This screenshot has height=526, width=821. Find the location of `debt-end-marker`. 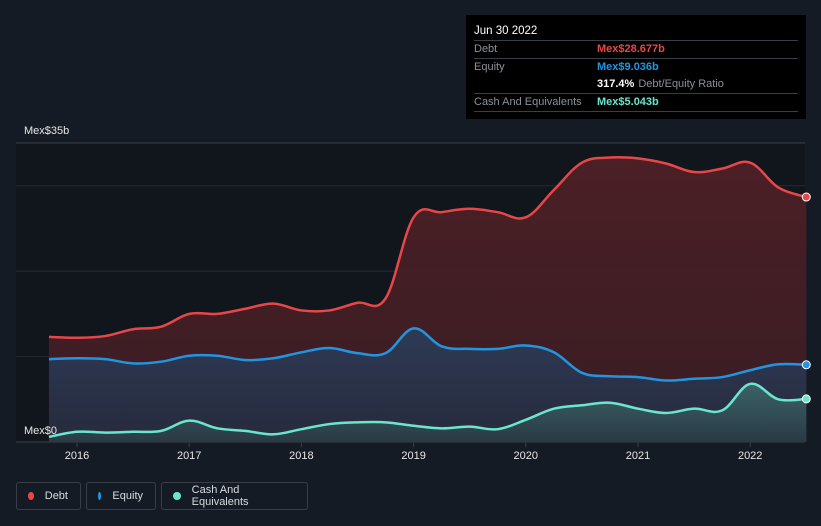

debt-end-marker is located at coordinates (806, 197).